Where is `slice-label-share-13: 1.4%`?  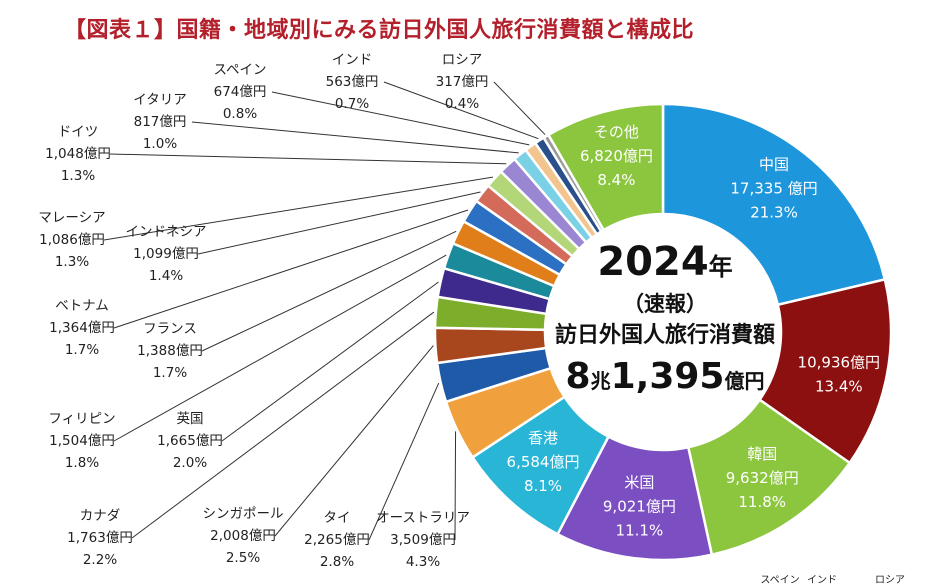 slice-label-share-13: 1.4% is located at coordinates (166, 276).